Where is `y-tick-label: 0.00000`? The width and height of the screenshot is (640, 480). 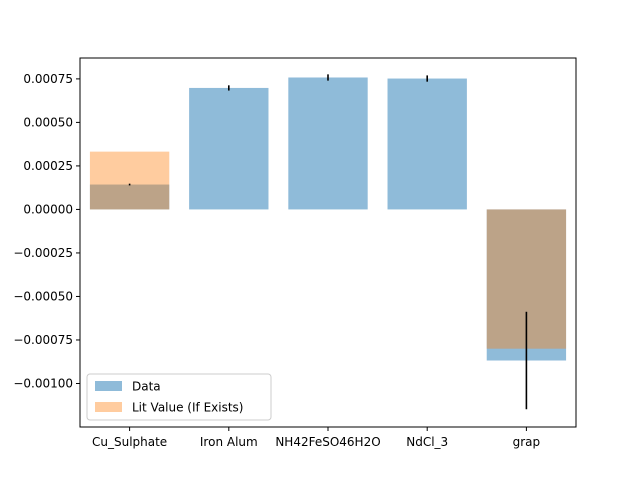
y-tick-label: 0.00000 is located at coordinates (48, 209).